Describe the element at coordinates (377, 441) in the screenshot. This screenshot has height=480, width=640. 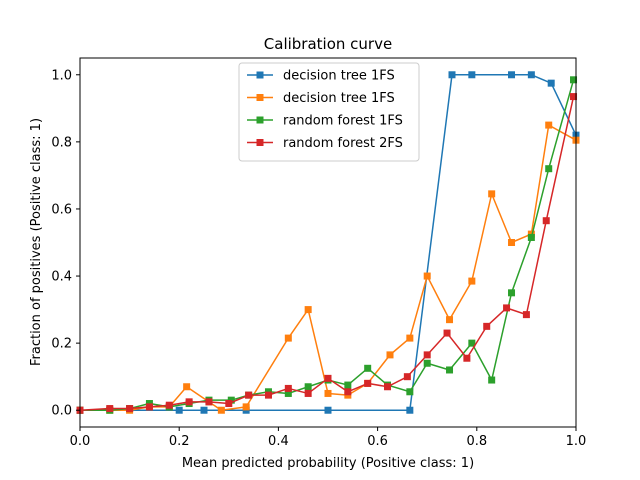
I see `x-tick-label: 0.6` at that location.